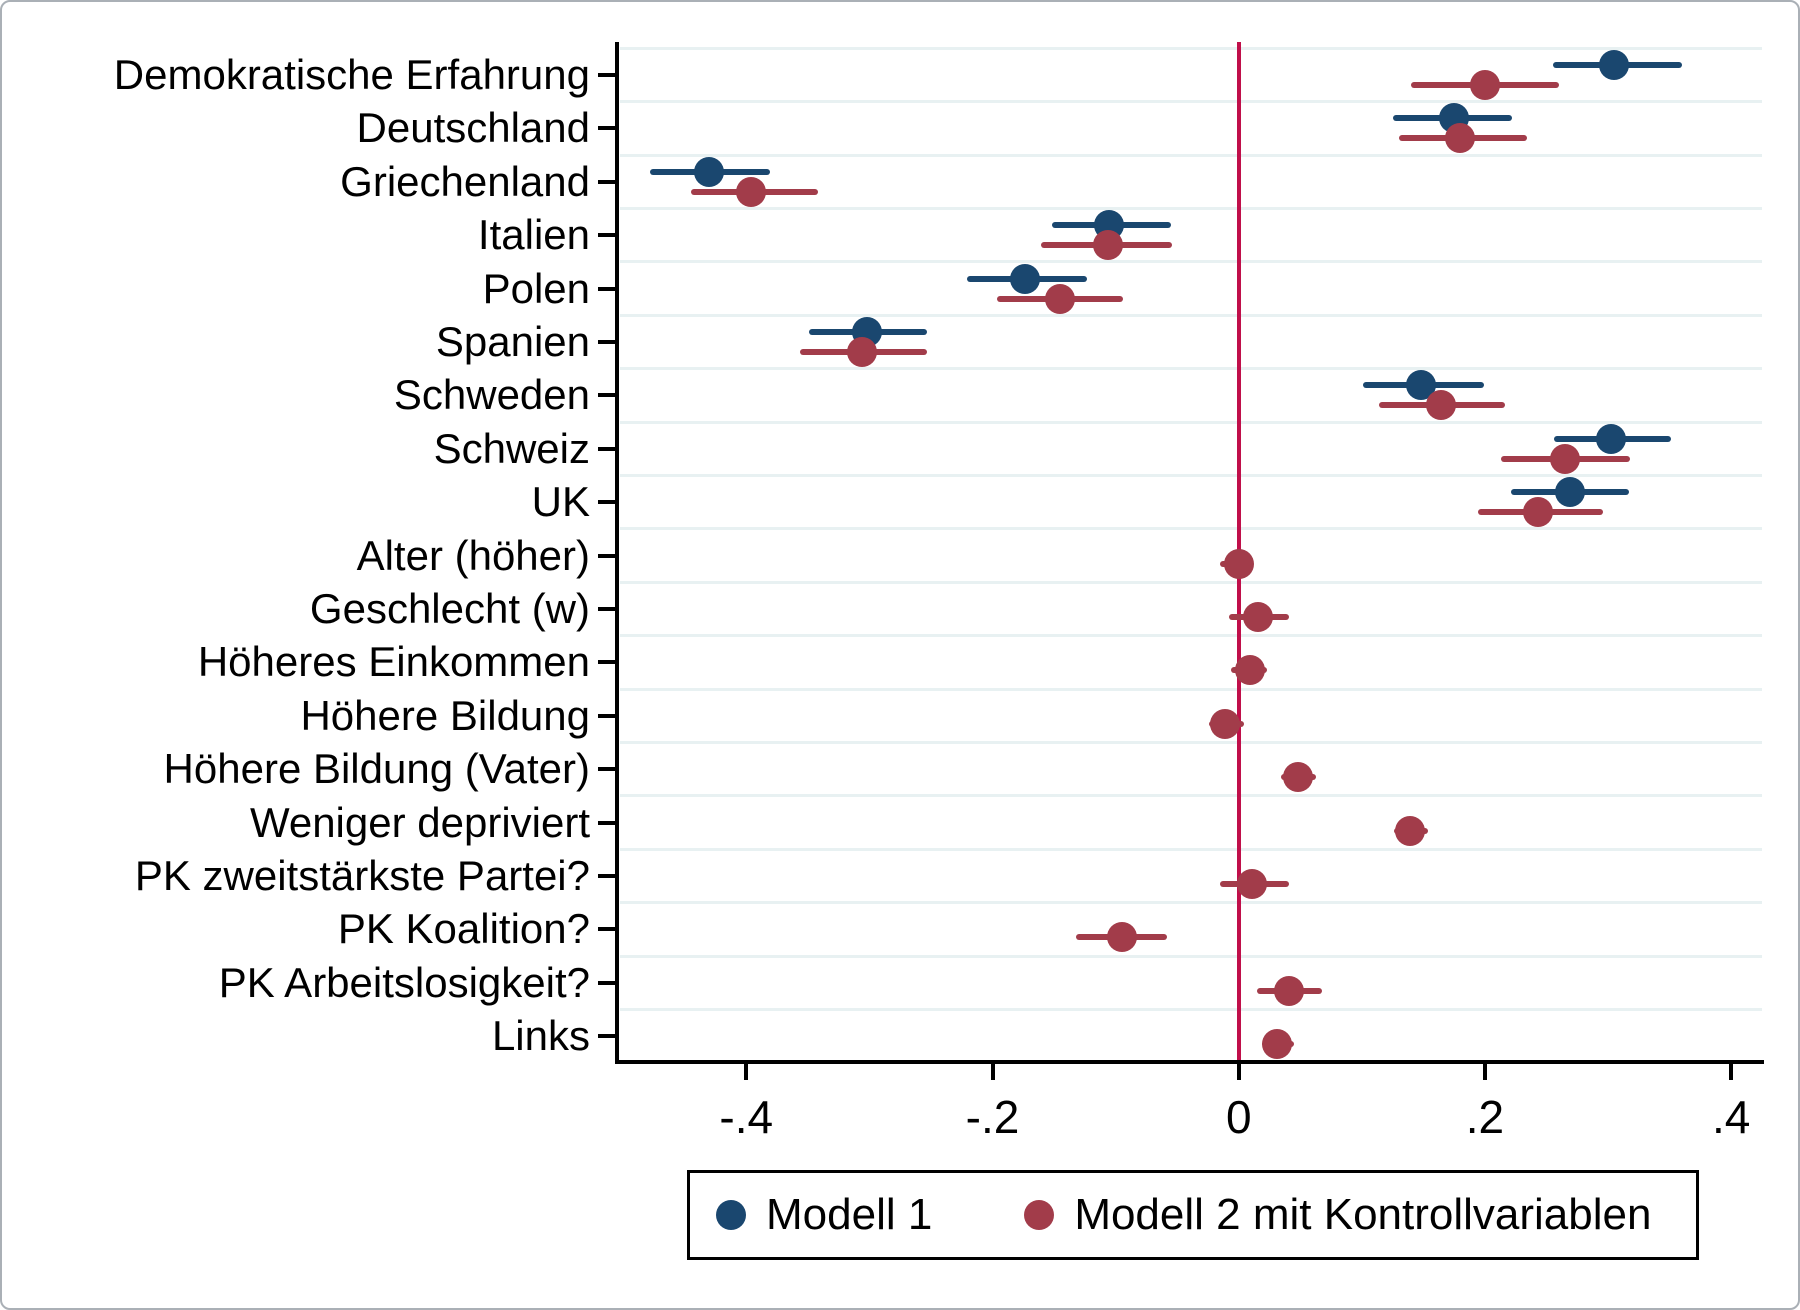 The image size is (1800, 1310). Describe the element at coordinates (731, 1215) in the screenshot. I see `model1-dot-icon` at that location.